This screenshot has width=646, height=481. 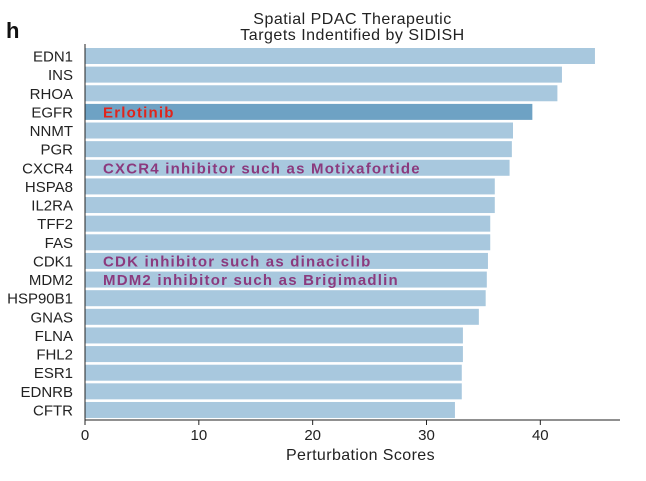 What do you see at coordinates (540, 435) in the screenshot?
I see `x-tick-label-40: 40` at bounding box center [540, 435].